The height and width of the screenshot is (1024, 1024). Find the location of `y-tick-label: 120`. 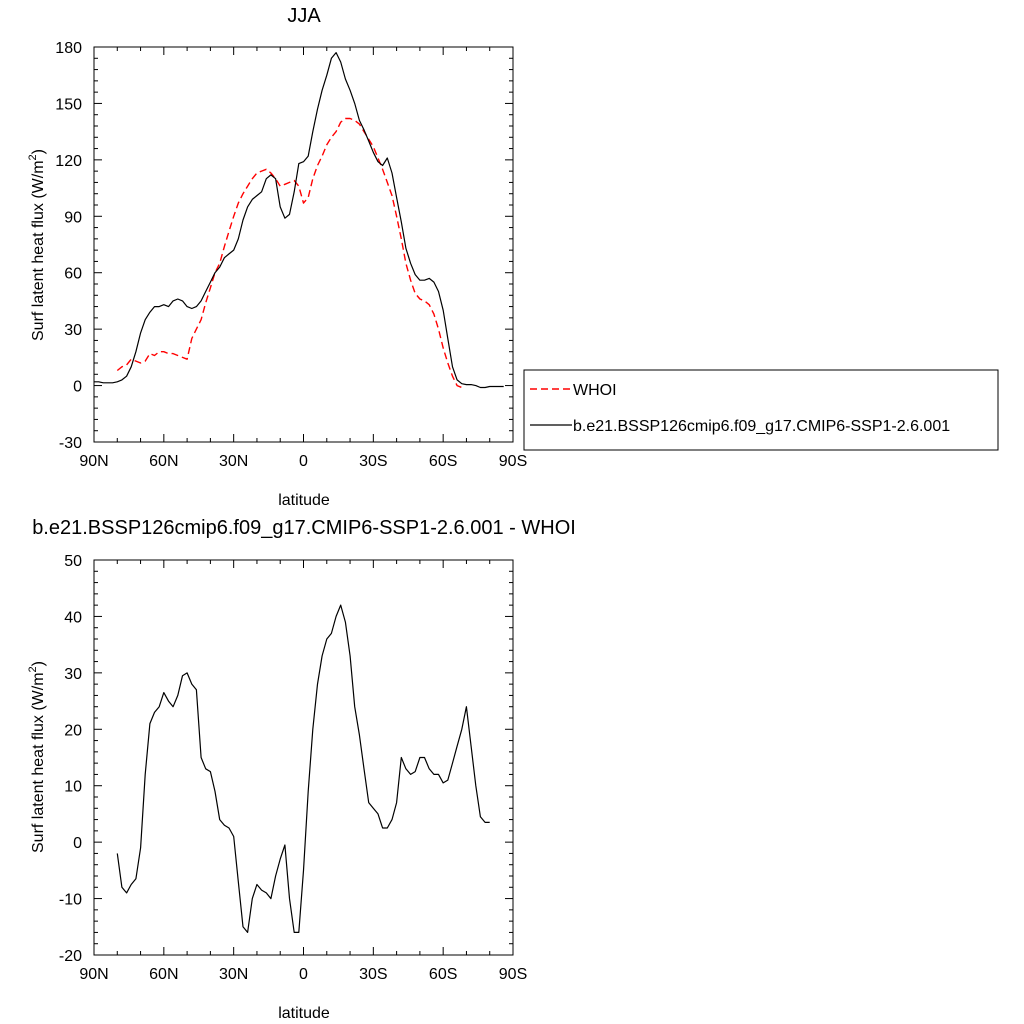

y-tick-label: 120 is located at coordinates (68, 161).